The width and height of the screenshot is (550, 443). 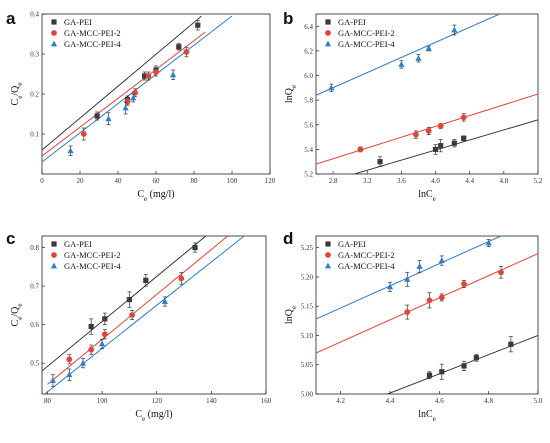 I want to click on x-tick-label: 140, so click(x=211, y=401).